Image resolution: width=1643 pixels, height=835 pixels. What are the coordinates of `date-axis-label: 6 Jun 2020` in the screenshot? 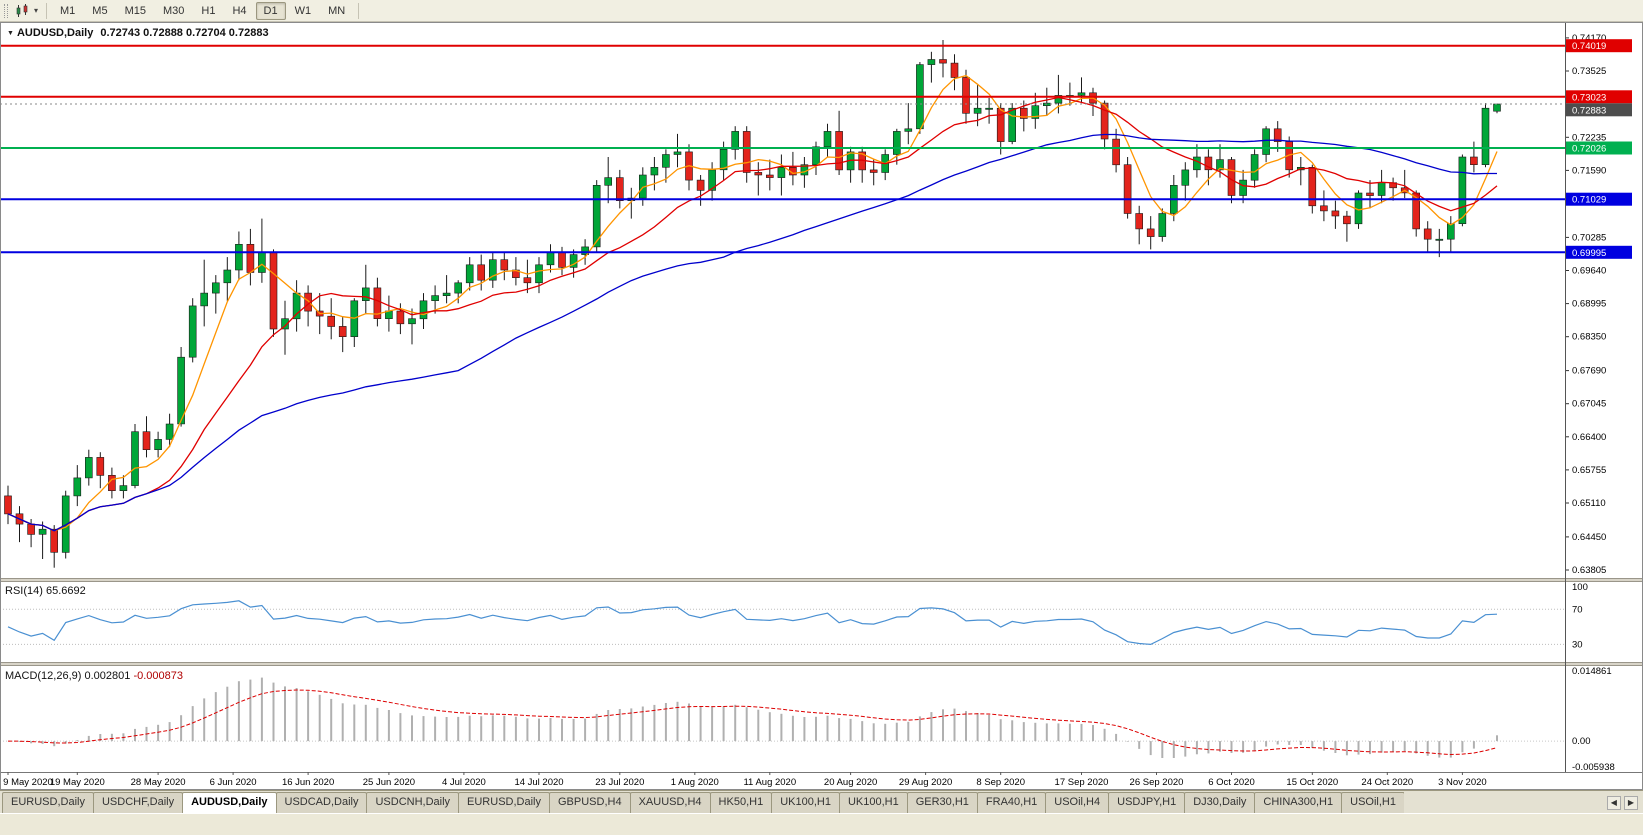 It's located at (233, 782).